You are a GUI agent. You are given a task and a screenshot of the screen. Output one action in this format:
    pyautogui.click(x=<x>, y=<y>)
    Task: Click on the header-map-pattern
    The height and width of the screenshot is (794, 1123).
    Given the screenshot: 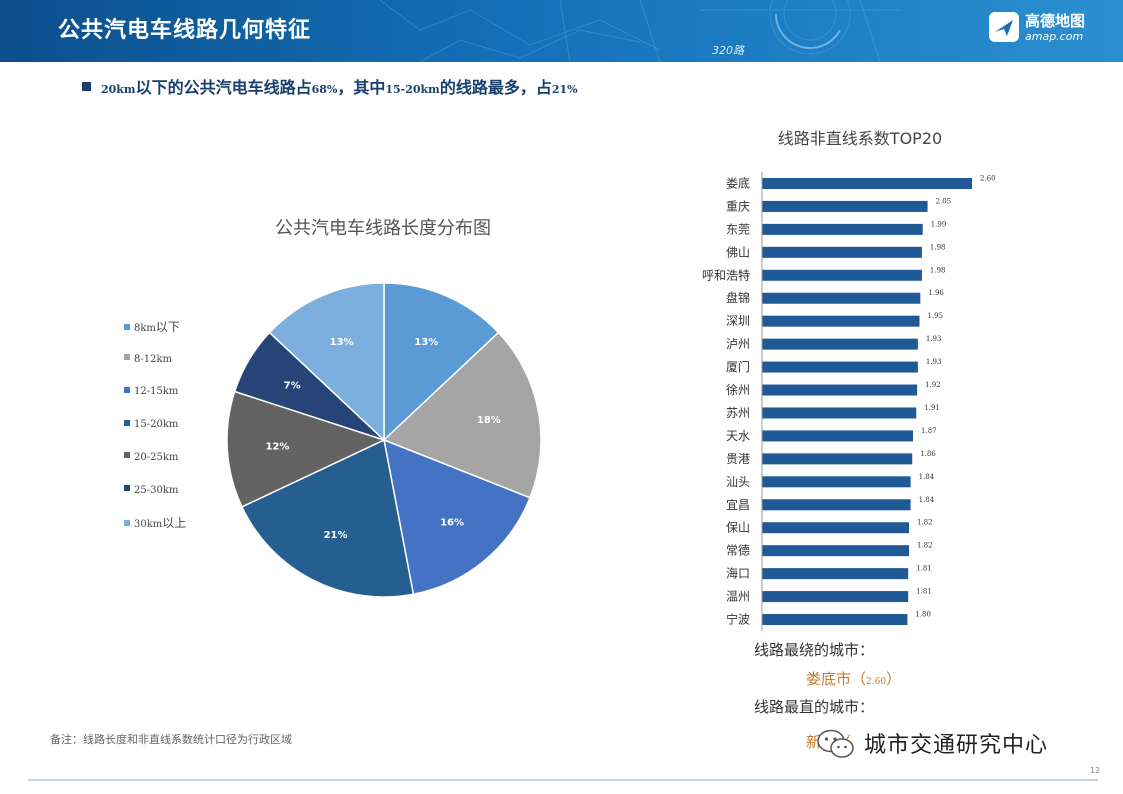 What is the action you would take?
    pyautogui.click(x=639, y=31)
    